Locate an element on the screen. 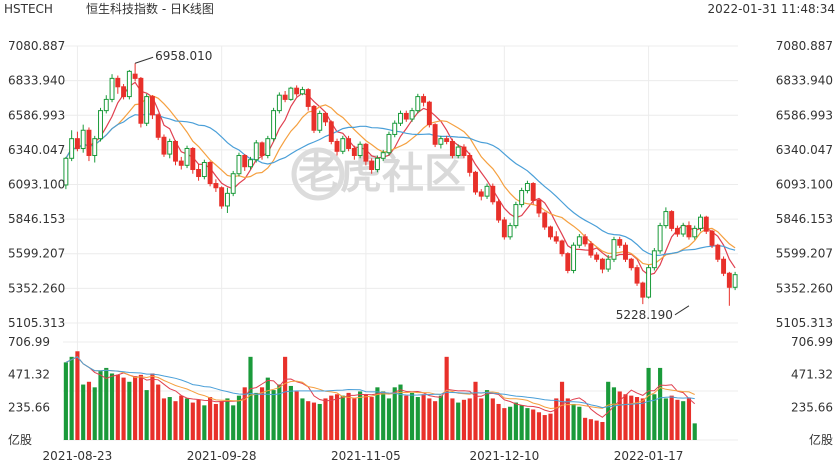 This screenshot has width=839, height=469. date-tick: 2021-12-10 is located at coordinates (504, 456).